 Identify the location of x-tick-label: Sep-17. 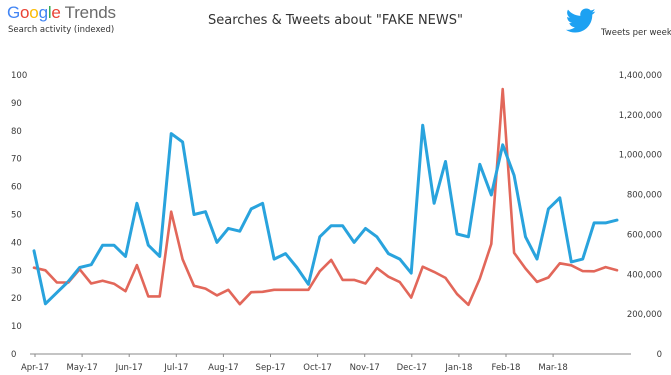
(271, 368).